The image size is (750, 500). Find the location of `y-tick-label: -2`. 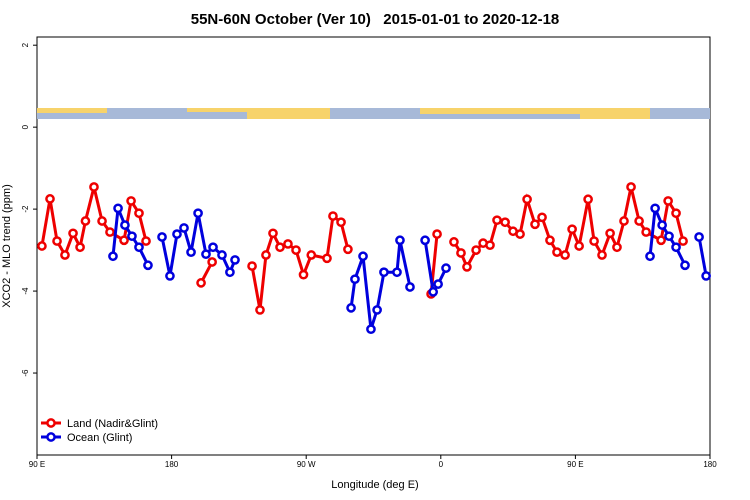

y-tick-label: -2 is located at coordinates (25, 209).